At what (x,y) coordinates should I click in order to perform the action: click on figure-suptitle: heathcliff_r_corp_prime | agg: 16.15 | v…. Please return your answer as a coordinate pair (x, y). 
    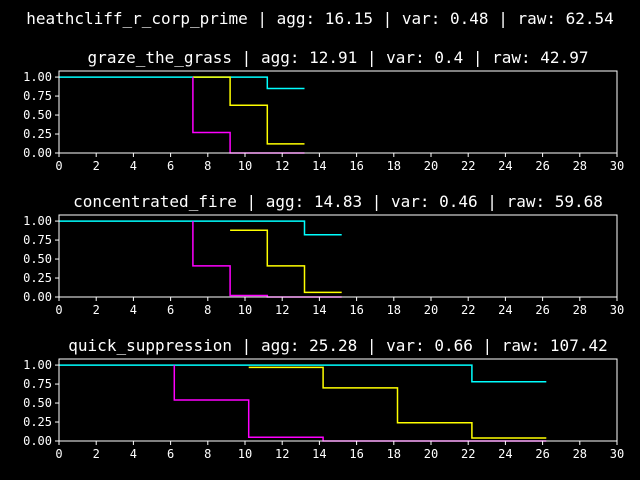
    Looking at the image, I should click on (320, 18).